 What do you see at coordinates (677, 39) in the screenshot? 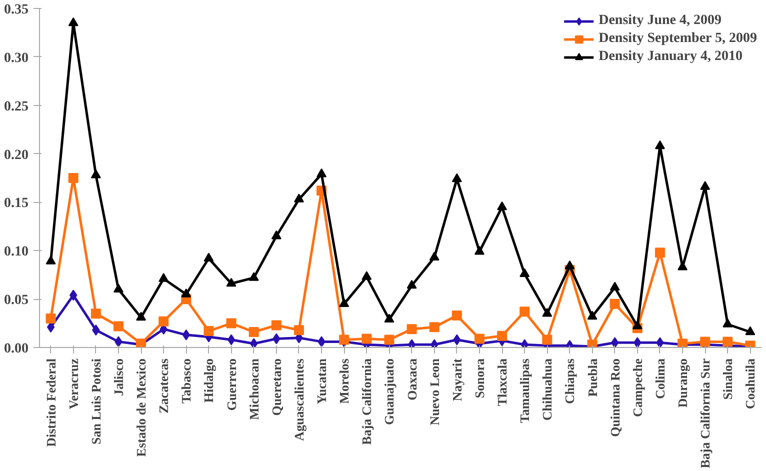
I see `legend-label: Density September 5, 2009` at bounding box center [677, 39].